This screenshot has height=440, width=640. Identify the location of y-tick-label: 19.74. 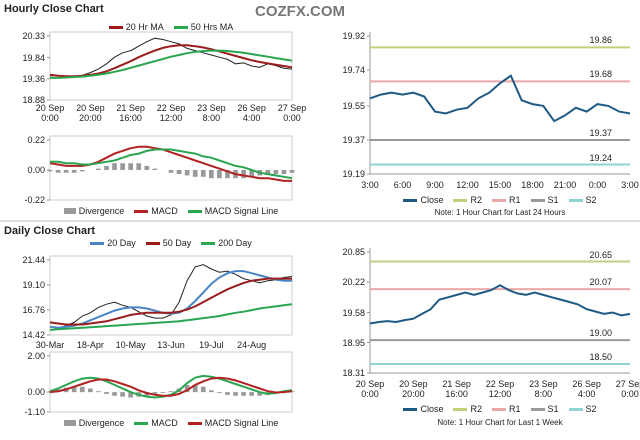
(353, 70).